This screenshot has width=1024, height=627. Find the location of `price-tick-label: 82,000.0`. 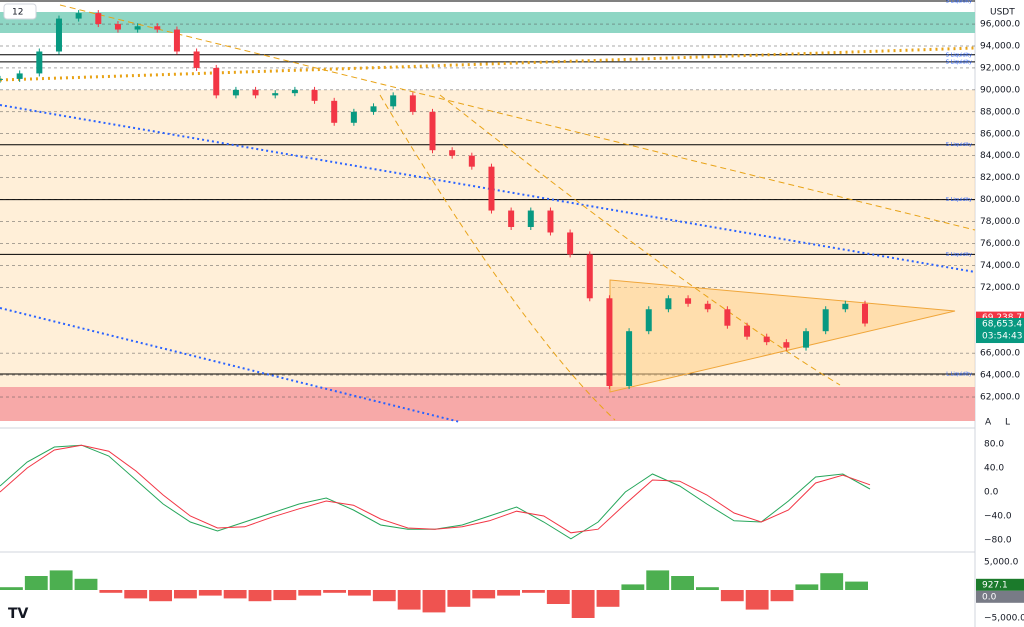

price-tick-label: 82,000.0 is located at coordinates (1000, 178).